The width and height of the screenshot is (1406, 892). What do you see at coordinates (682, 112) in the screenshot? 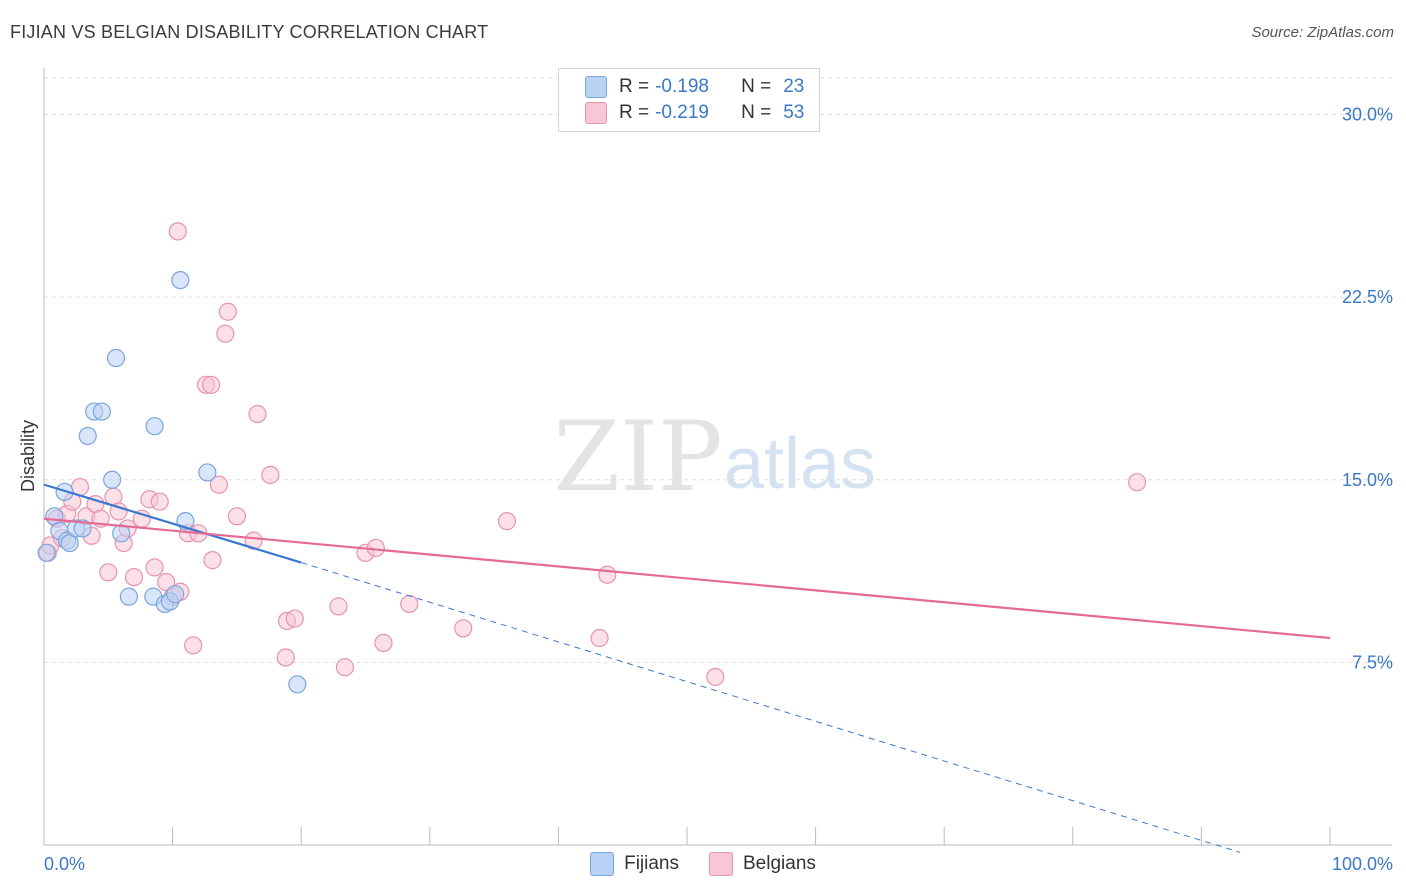
I see `r-value: -0.219` at bounding box center [682, 112].